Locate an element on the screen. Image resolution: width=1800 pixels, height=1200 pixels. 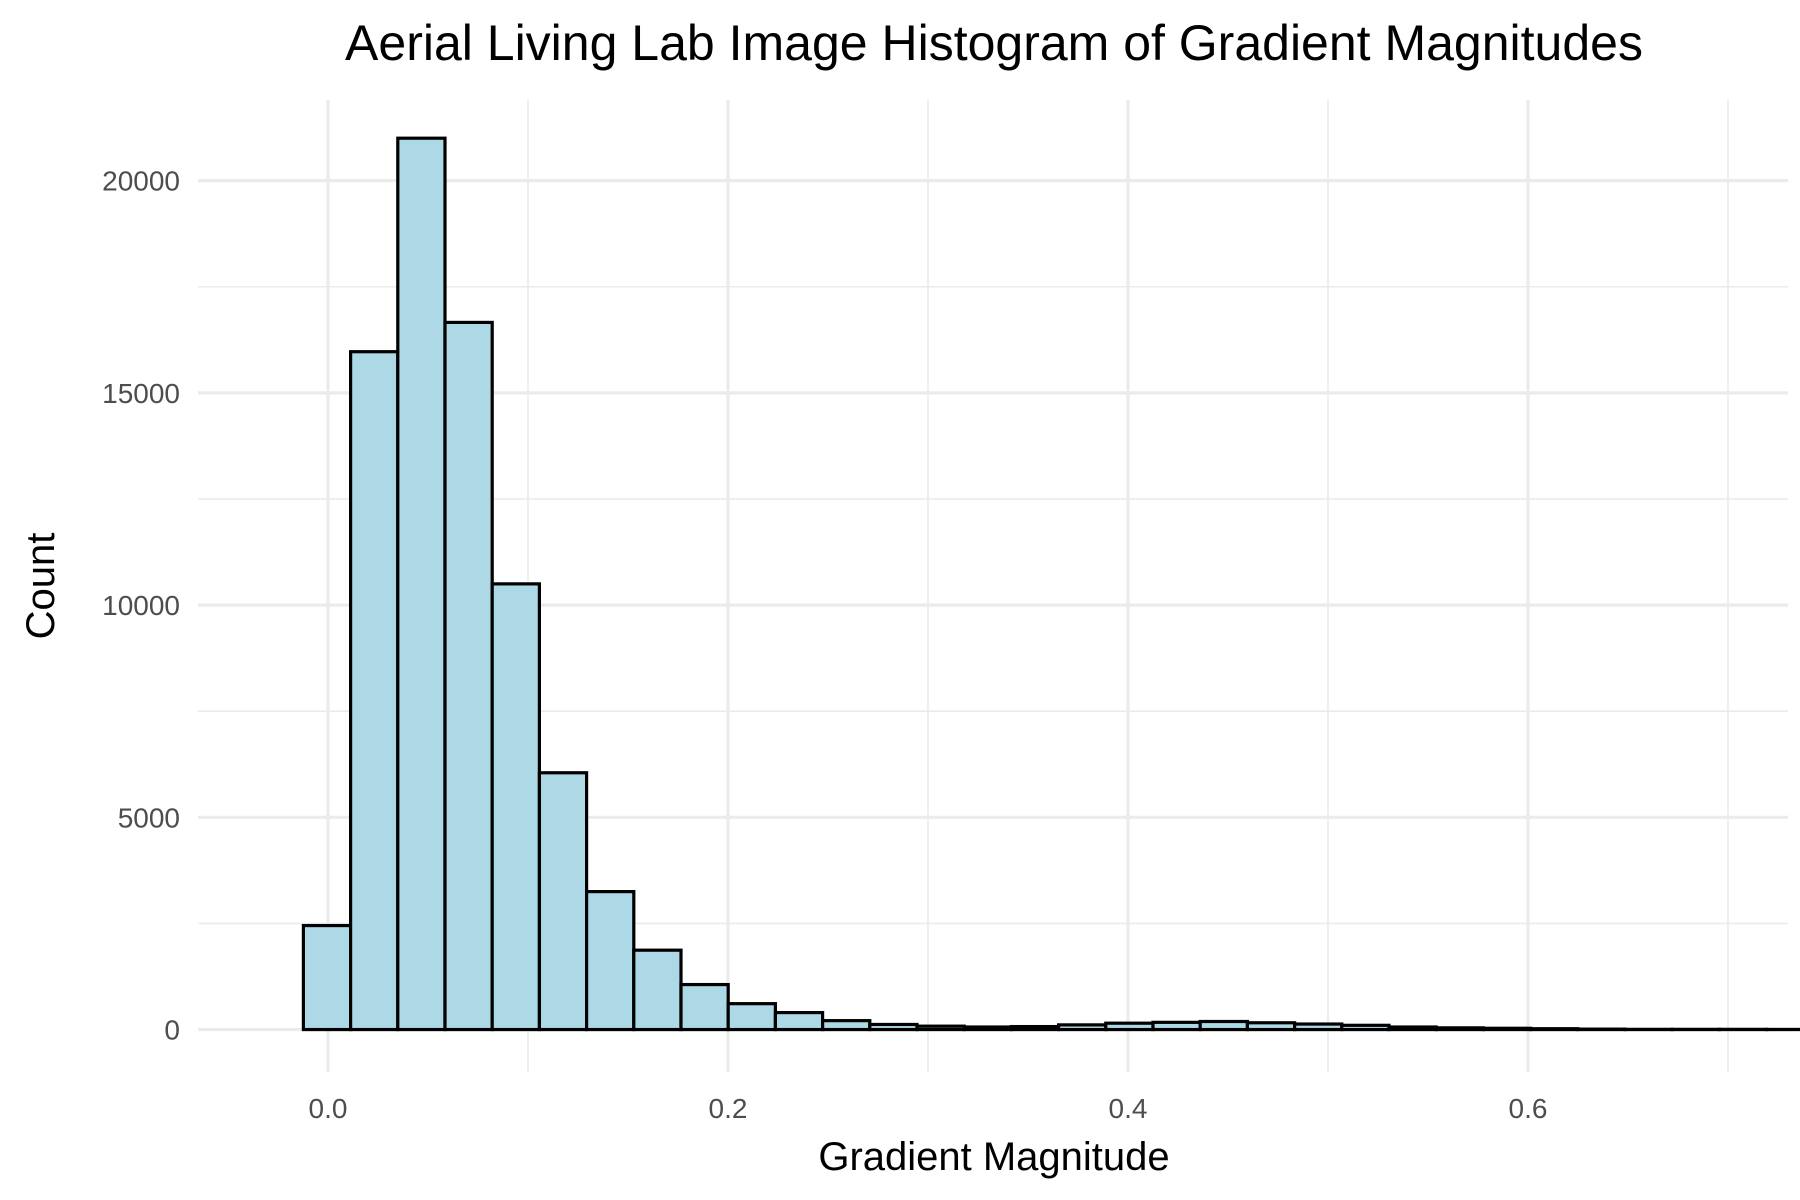
y-tick-label: 10000 is located at coordinates (141, 605).